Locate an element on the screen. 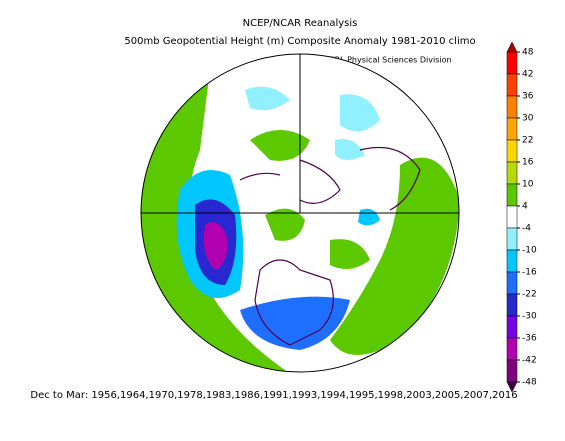 Image resolution: width=565 pixels, height=441 pixels. colorbar-label: 48 is located at coordinates (528, 53).